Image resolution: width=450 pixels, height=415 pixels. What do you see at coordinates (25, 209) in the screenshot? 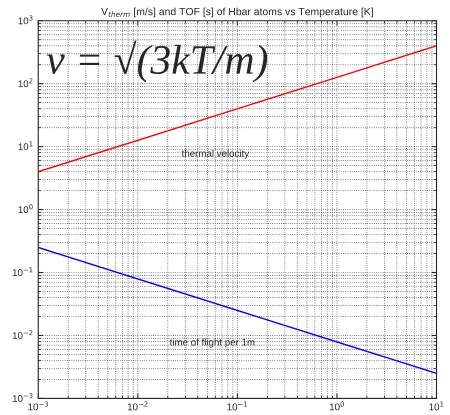
I see `y-tick-label: 10$^{0}$` at bounding box center [25, 209].